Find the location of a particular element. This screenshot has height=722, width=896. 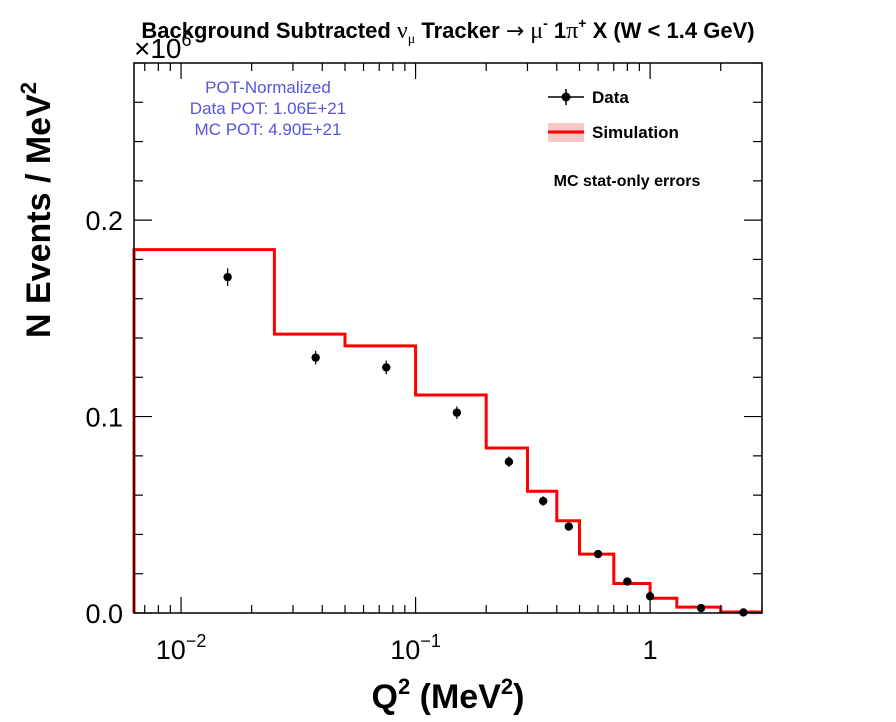

x-tick-label: 10⁻² is located at coordinates (181, 648).